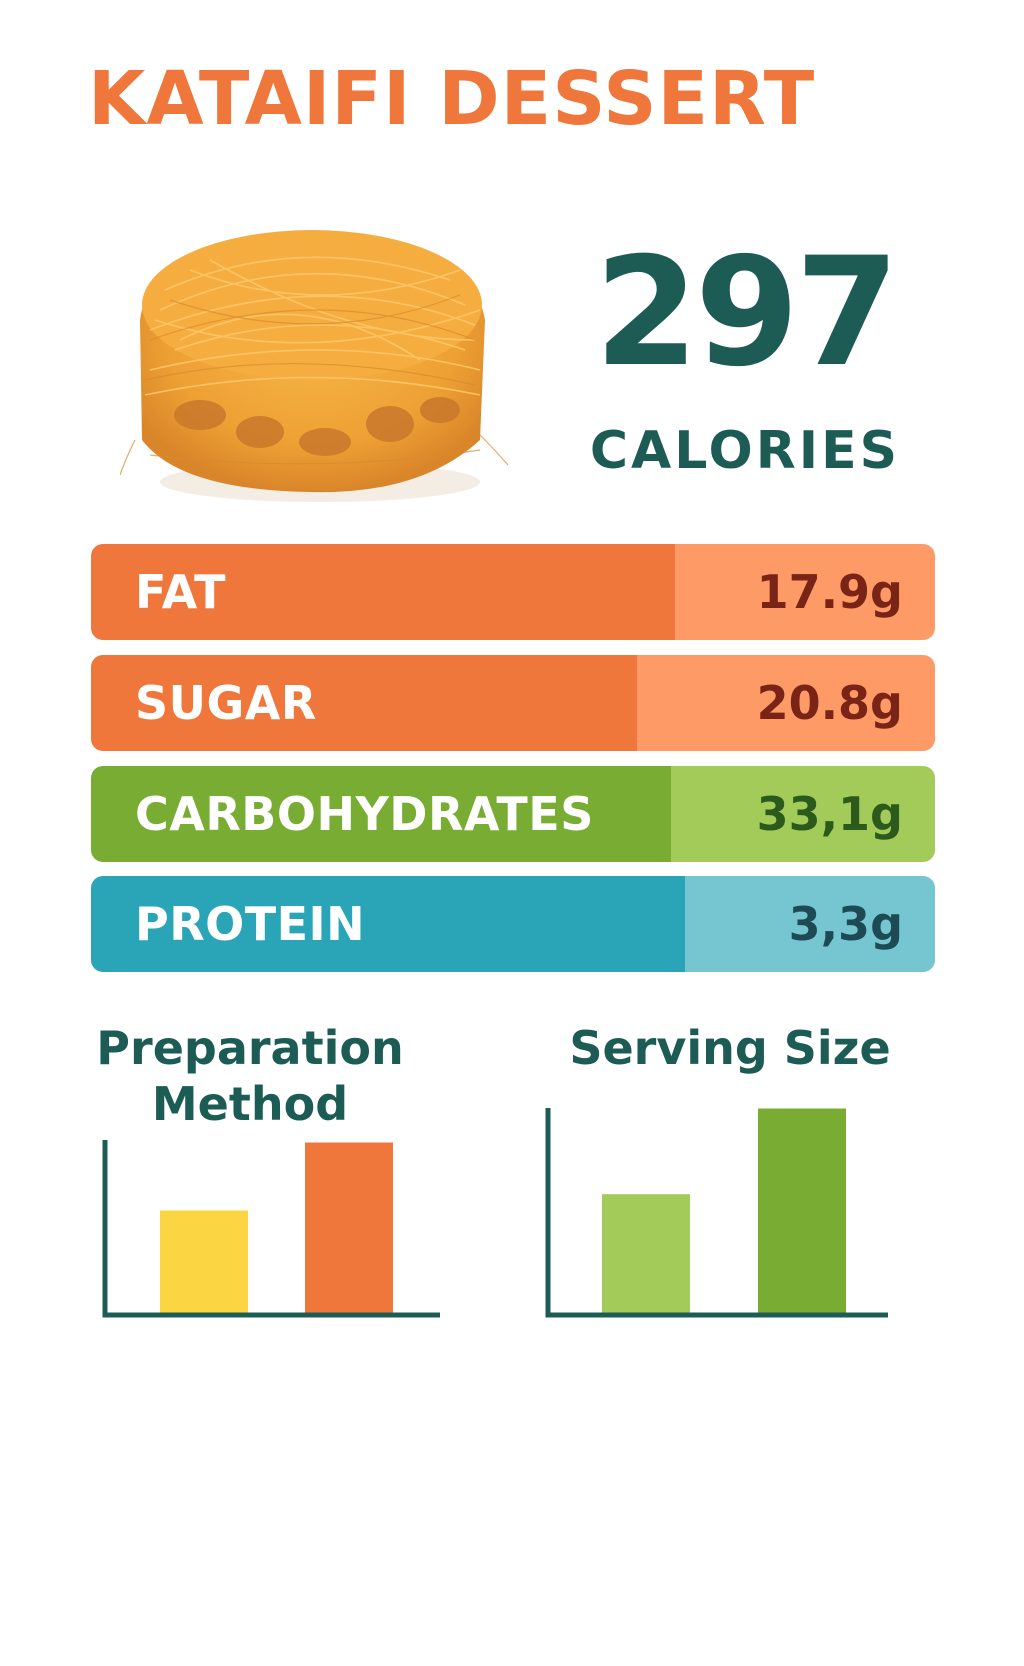 The height and width of the screenshot is (1666, 1024). What do you see at coordinates (810, 924) in the screenshot?
I see `nutrient-value: 3,3g` at bounding box center [810, 924].